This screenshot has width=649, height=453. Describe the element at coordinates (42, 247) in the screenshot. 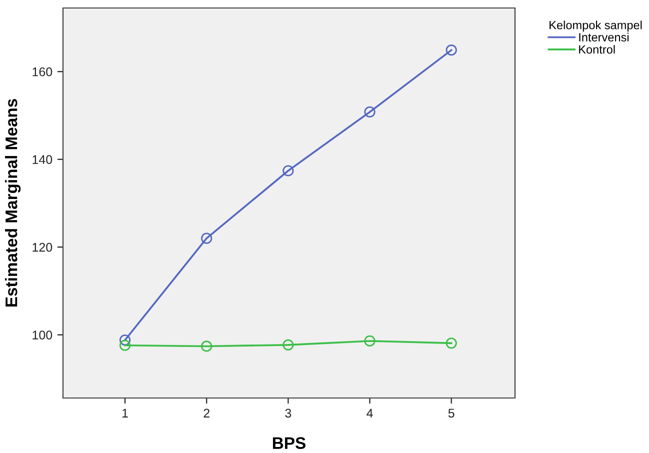

I see `y-tick-label: 120` at that location.